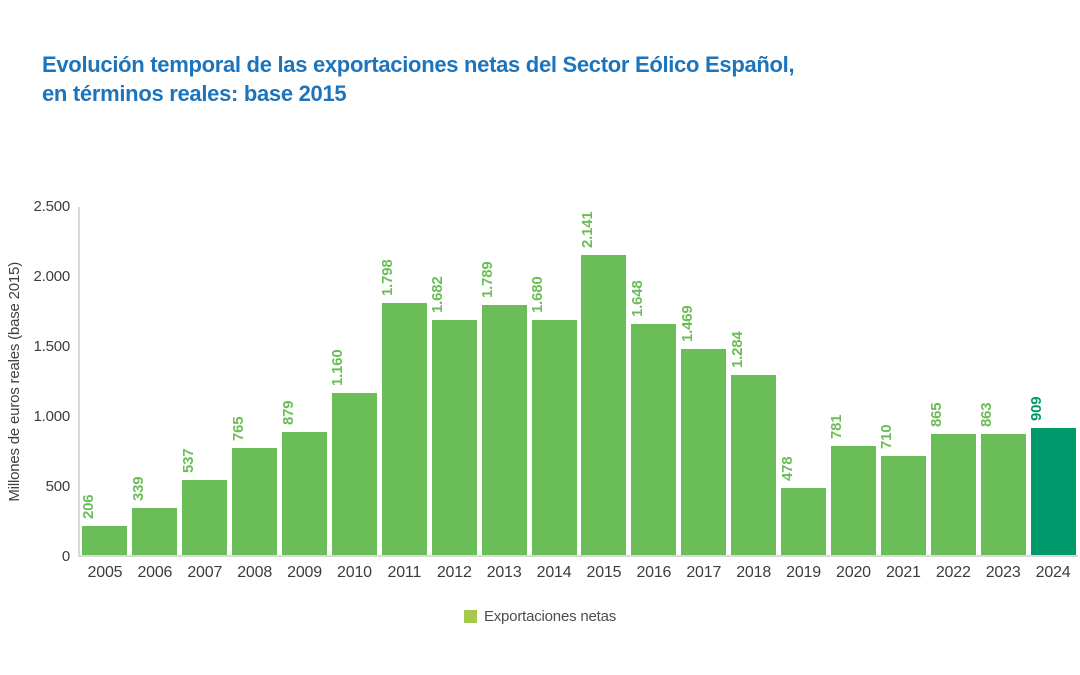 The height and width of the screenshot is (675, 1080). Describe the element at coordinates (388, 277) in the screenshot. I see `bar-value-label-2011: 1.798` at that location.